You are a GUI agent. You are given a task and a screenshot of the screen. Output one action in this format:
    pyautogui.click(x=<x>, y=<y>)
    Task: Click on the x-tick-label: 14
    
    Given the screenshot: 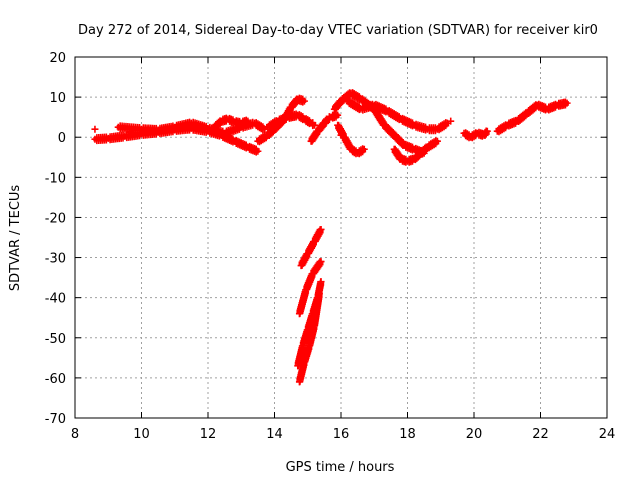 What is the action you would take?
    pyautogui.click(x=274, y=434)
    